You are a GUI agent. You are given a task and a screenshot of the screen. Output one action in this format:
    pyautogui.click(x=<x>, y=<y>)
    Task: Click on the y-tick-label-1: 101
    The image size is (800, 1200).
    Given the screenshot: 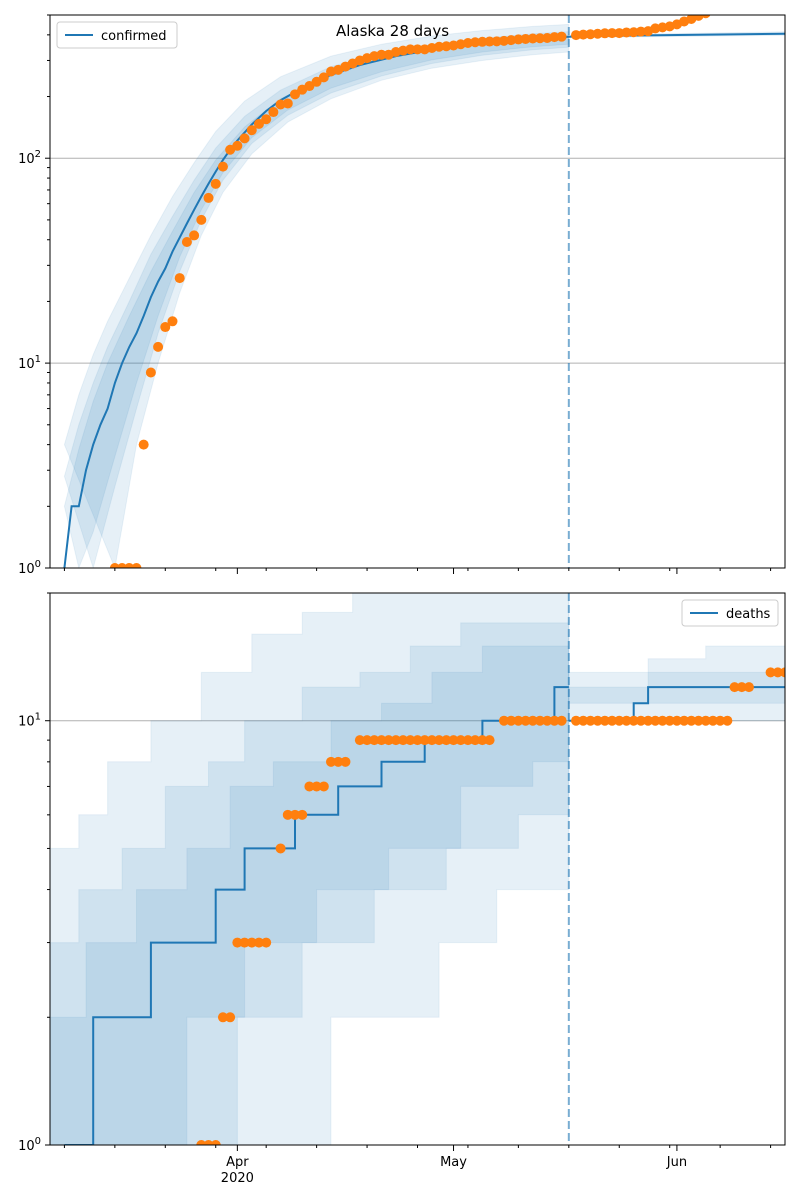 What is the action you would take?
    pyautogui.click(x=29, y=721)
    